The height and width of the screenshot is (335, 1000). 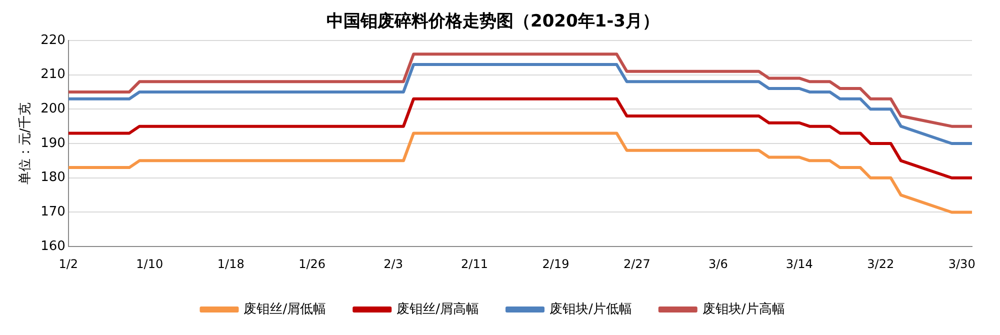 I want to click on x-tick-label: 3/22, so click(x=880, y=263).